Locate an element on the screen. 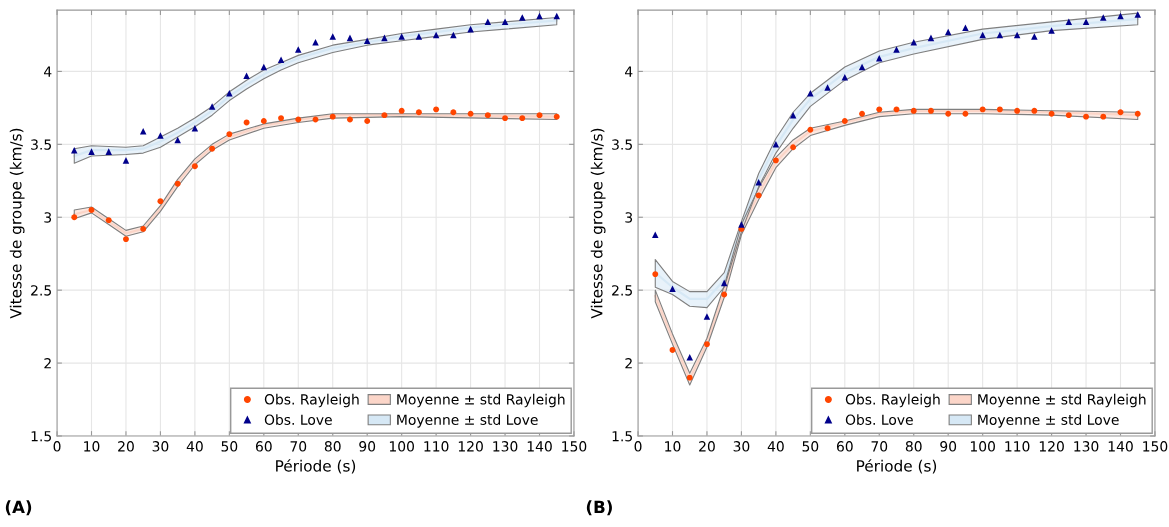 The height and width of the screenshot is (527, 1169). y-tick-label: 2 is located at coordinates (628, 363).